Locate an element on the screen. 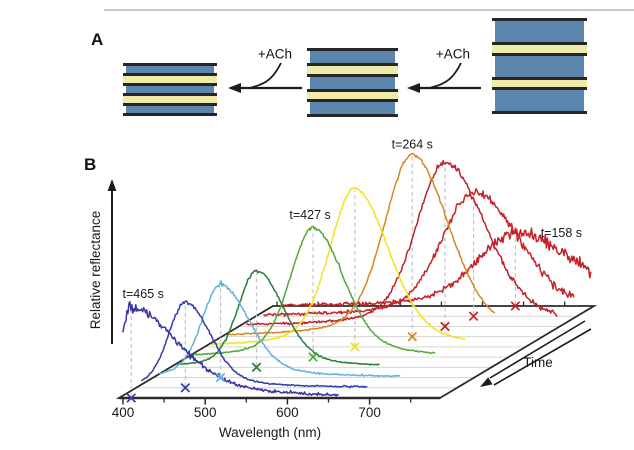  ach-label-right: +ACh is located at coordinates (453, 54).